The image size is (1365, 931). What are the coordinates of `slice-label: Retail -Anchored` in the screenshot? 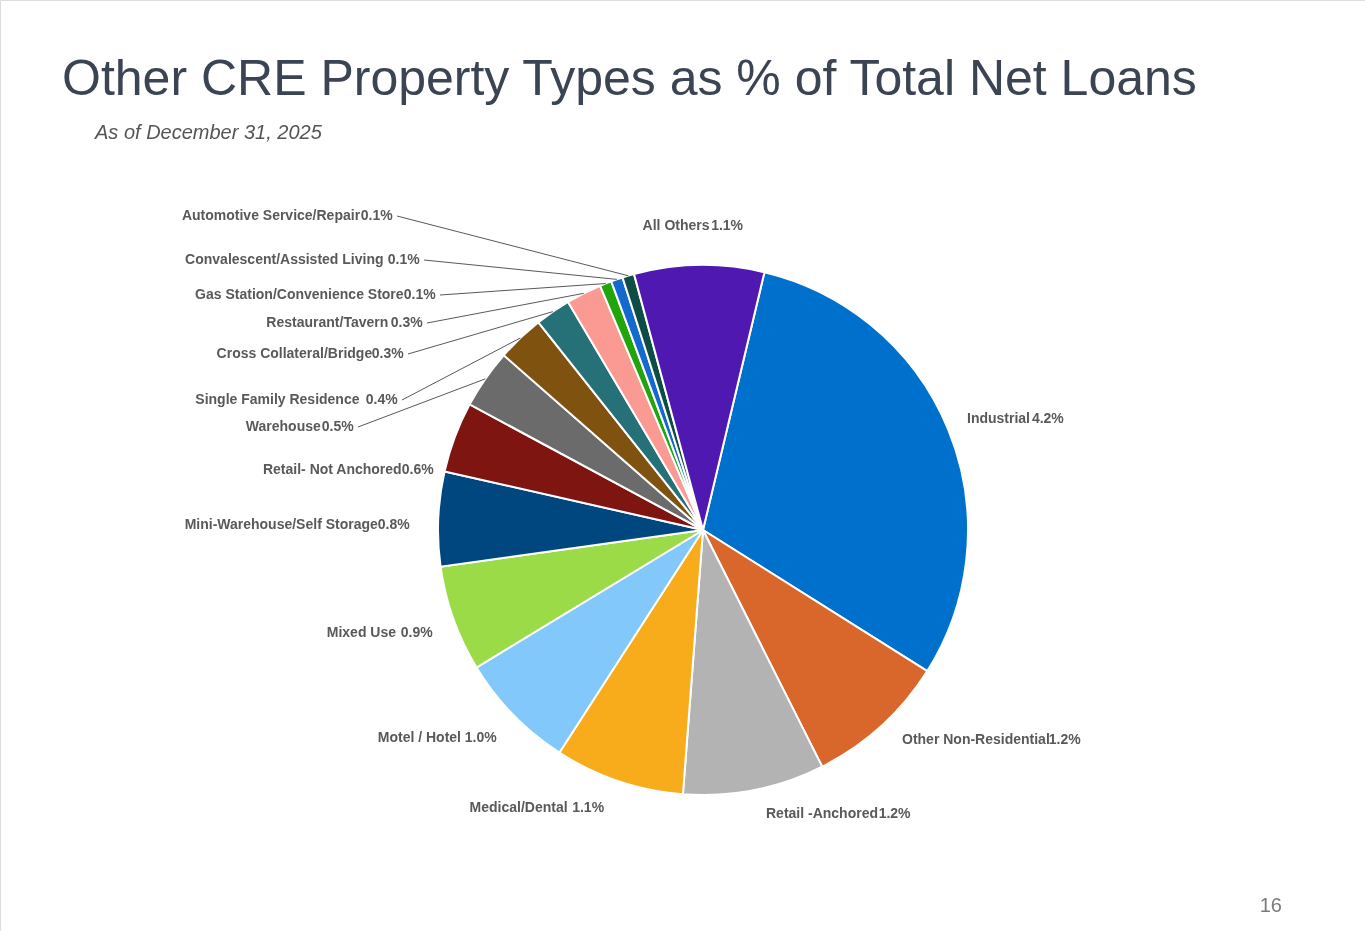 It's located at (822, 813).